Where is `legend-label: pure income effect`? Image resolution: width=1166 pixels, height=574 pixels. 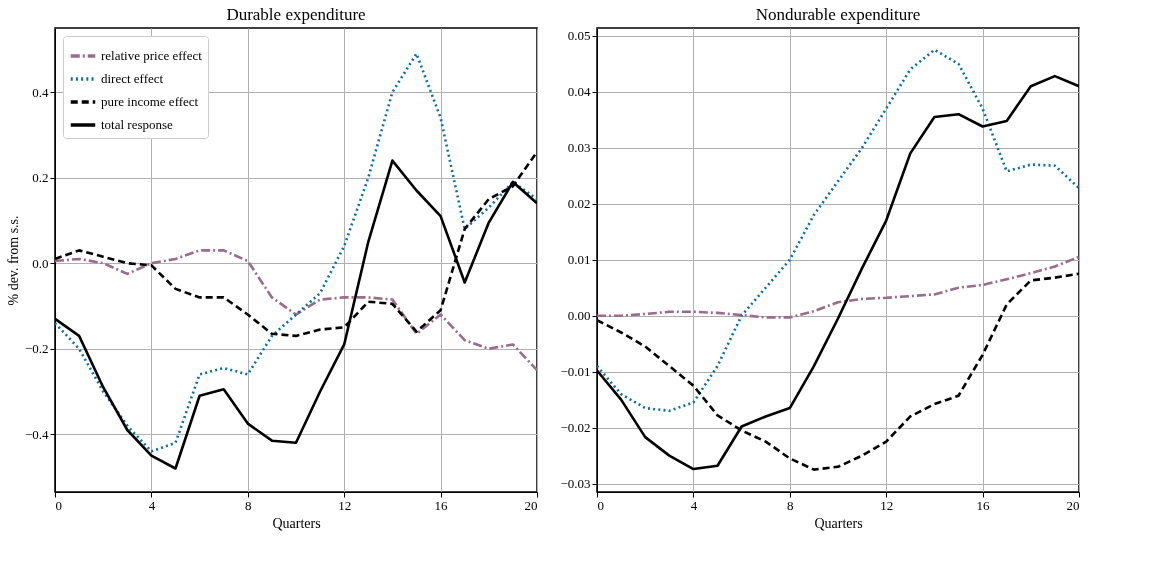 legend-label: pure income effect is located at coordinates (150, 101).